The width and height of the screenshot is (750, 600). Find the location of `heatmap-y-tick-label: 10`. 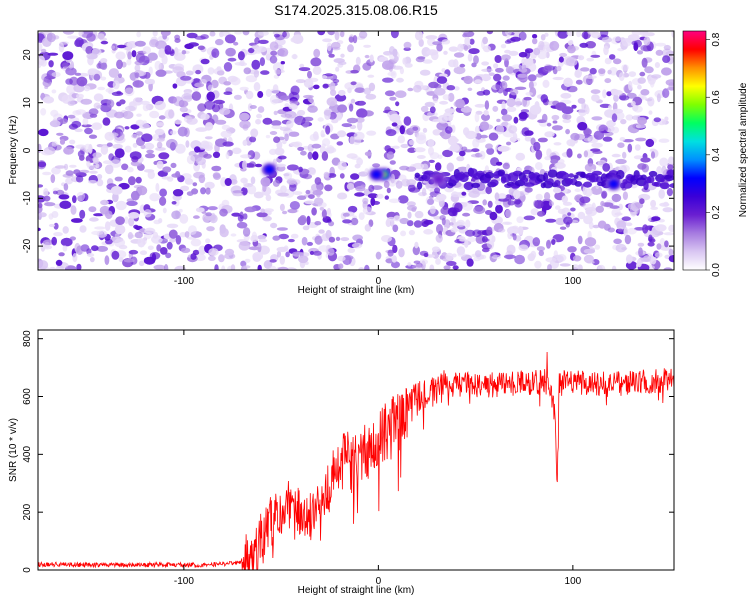

heatmap-y-tick-label: 10 is located at coordinates (27, 103).